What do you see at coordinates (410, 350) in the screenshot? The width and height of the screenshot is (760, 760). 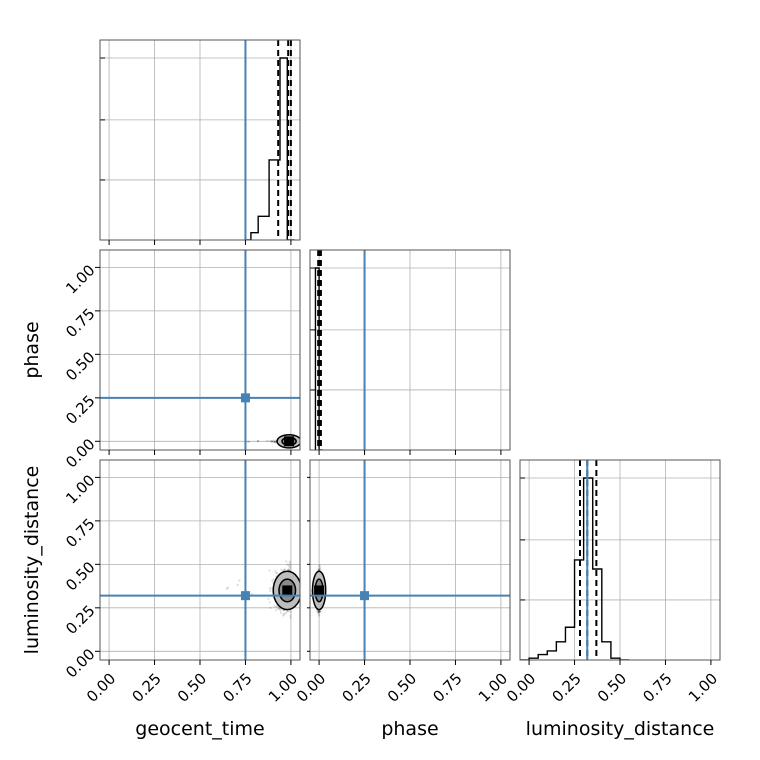 I see `hist-panel-phase` at bounding box center [410, 350].